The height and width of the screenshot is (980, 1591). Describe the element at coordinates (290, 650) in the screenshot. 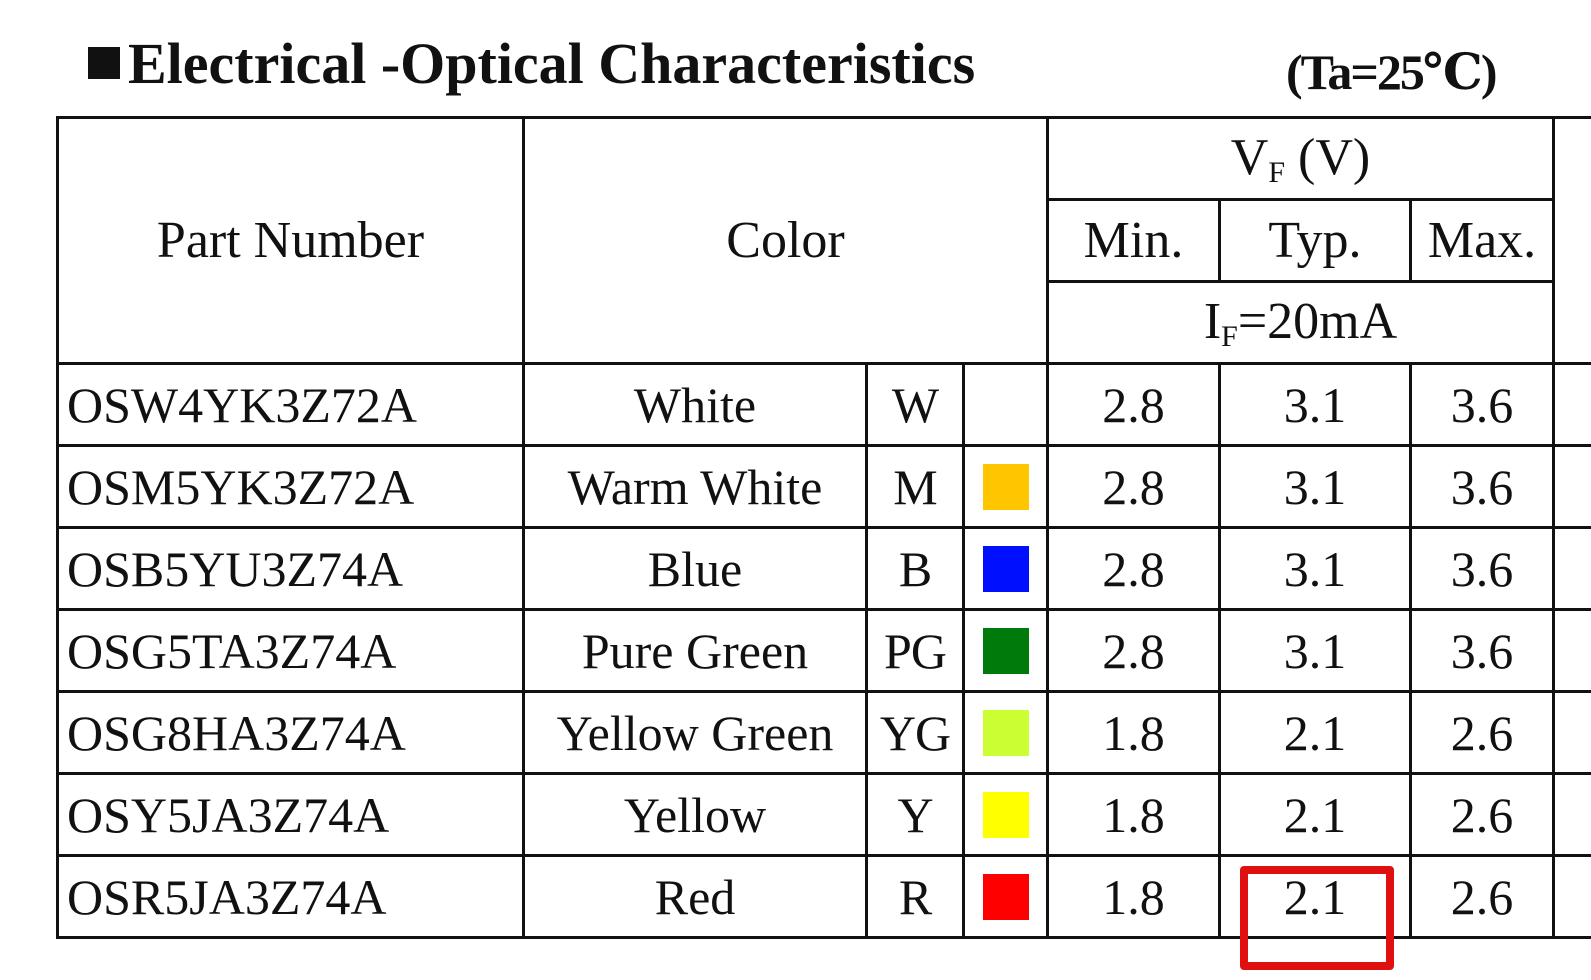

I see `part-number-cell: OSG5TA3Z74A` at that location.